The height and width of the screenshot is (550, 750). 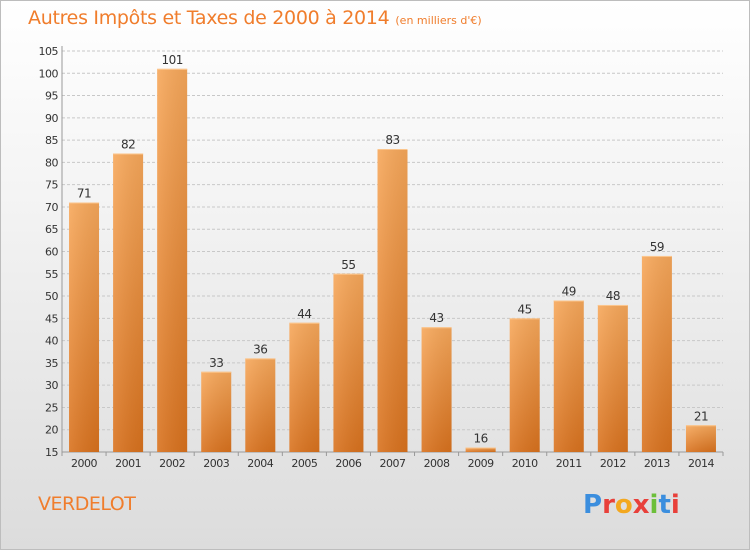 What do you see at coordinates (524, 385) in the screenshot?
I see `bar-shade-2010` at bounding box center [524, 385].